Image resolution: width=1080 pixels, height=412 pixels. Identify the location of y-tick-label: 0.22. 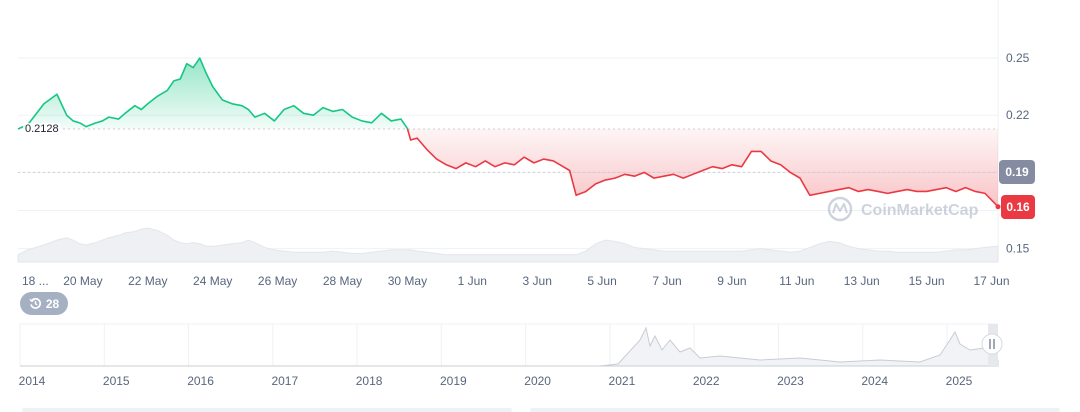
(1018, 115).